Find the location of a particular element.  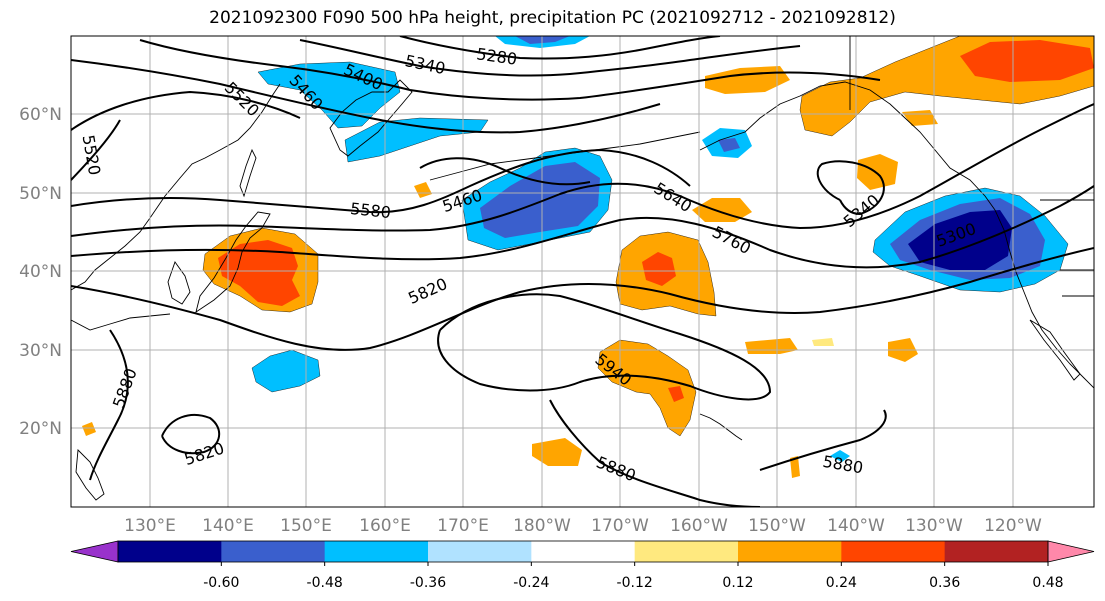

lon-label-140w: 140°W is located at coordinates (856, 526).